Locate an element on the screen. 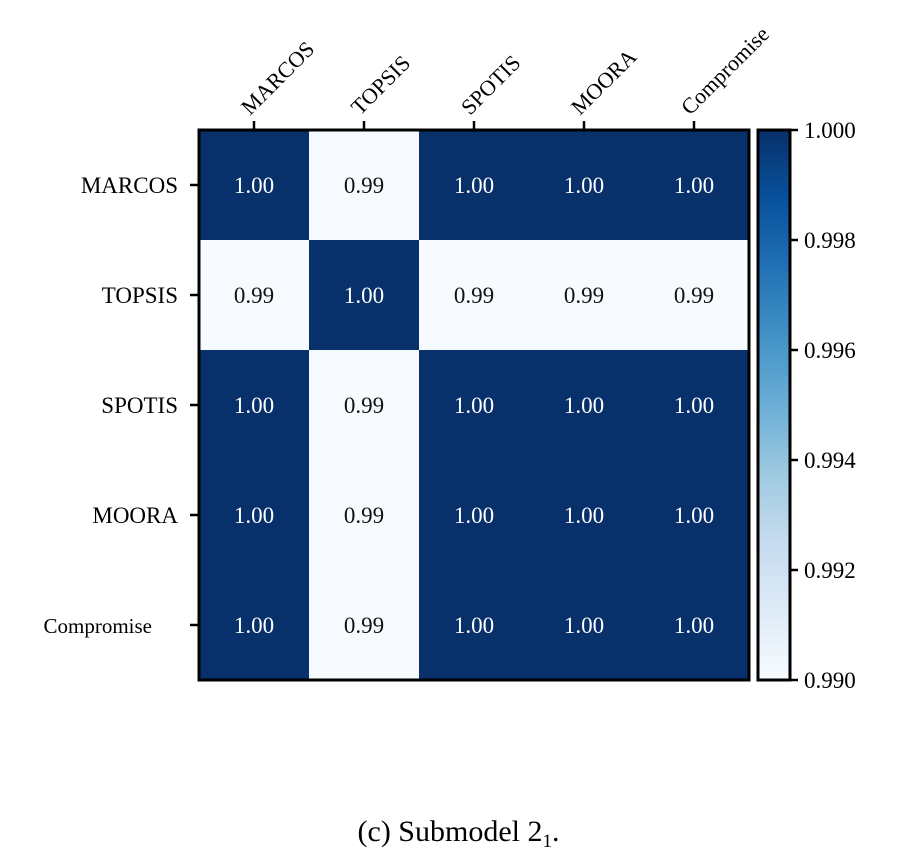 Image resolution: width=917 pixels, height=867 pixels. figure-caption: (c) Submodel 21. is located at coordinates (458, 834).